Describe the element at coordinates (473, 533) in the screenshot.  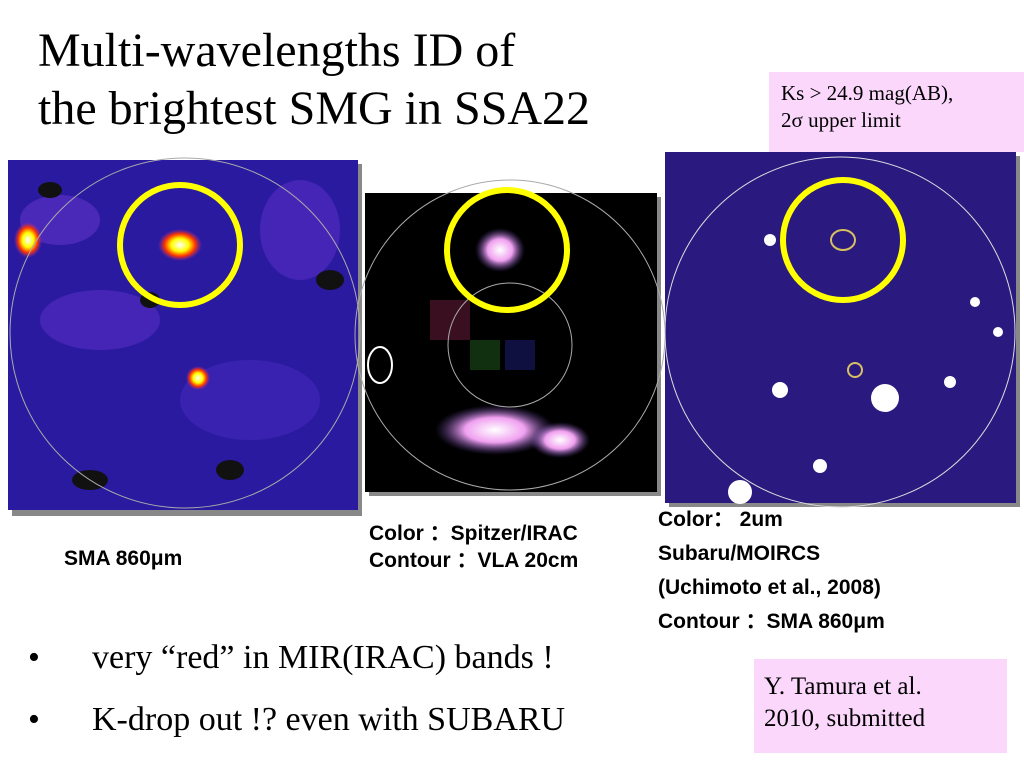
I see `caption-line: Color ：Spitzer/IRAC` at that location.